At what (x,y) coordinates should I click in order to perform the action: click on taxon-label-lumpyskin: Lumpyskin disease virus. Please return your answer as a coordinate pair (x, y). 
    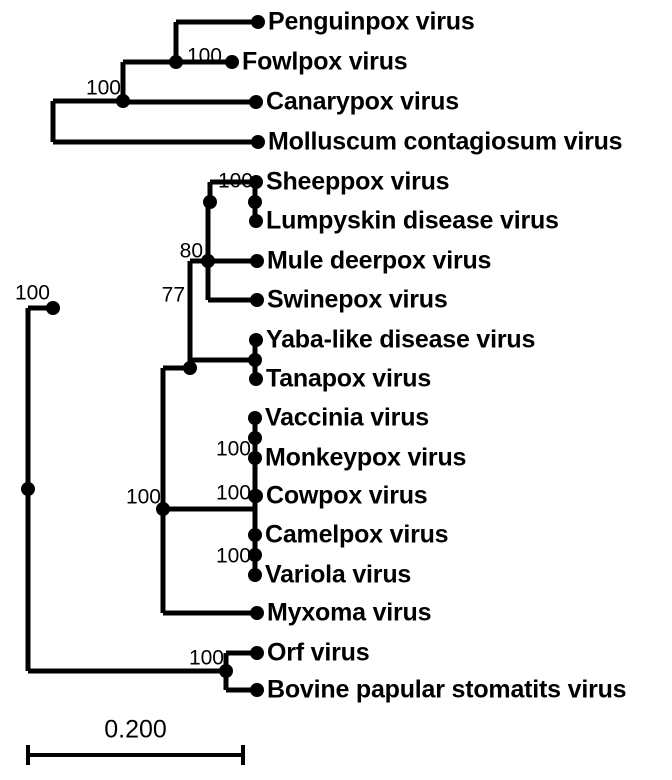
    Looking at the image, I should click on (412, 220).